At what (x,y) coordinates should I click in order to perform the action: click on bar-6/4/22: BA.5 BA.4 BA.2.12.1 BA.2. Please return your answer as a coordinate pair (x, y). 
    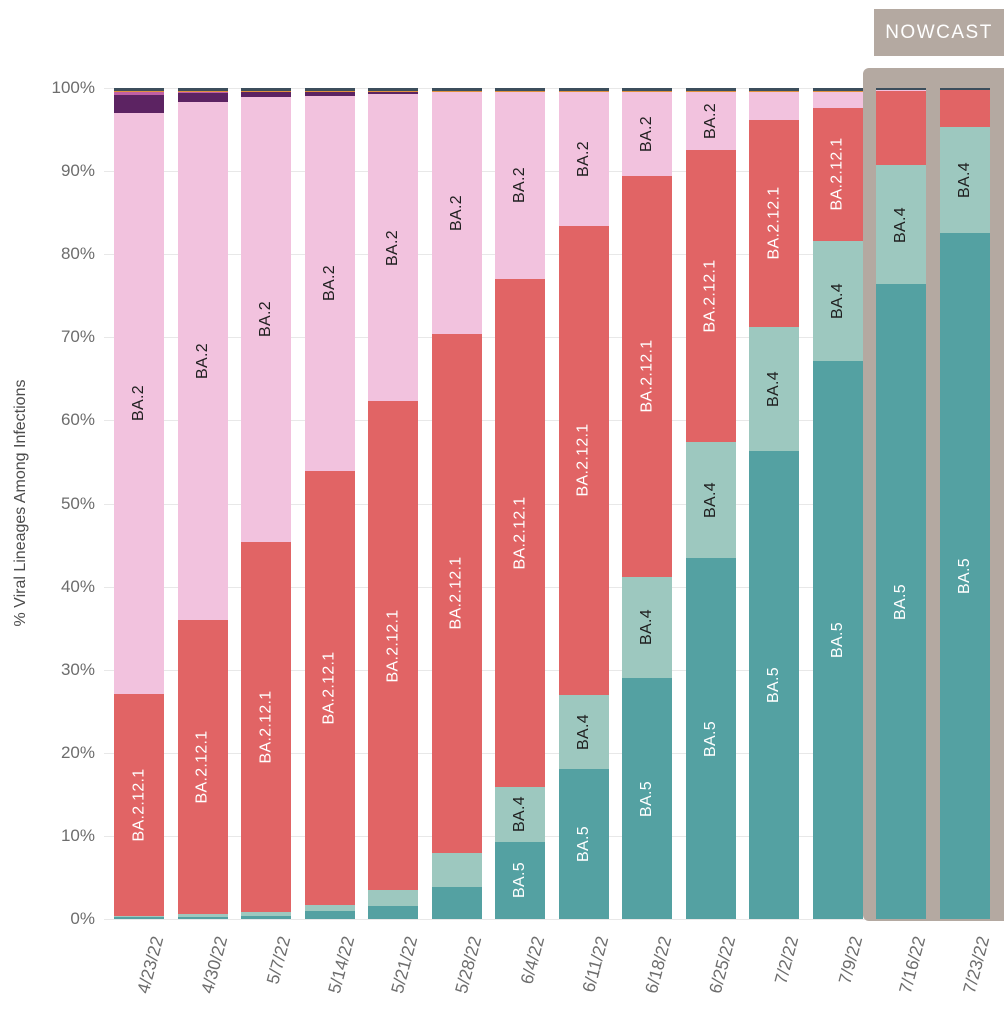
    Looking at the image, I should click on (520, 503).